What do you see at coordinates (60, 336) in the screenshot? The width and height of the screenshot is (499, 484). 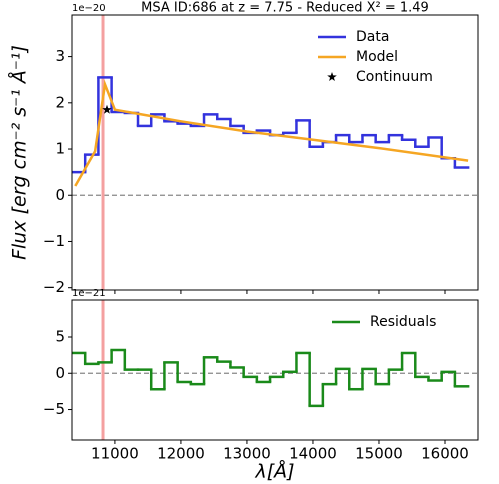 I see `y-tick-label: 5` at bounding box center [60, 336].